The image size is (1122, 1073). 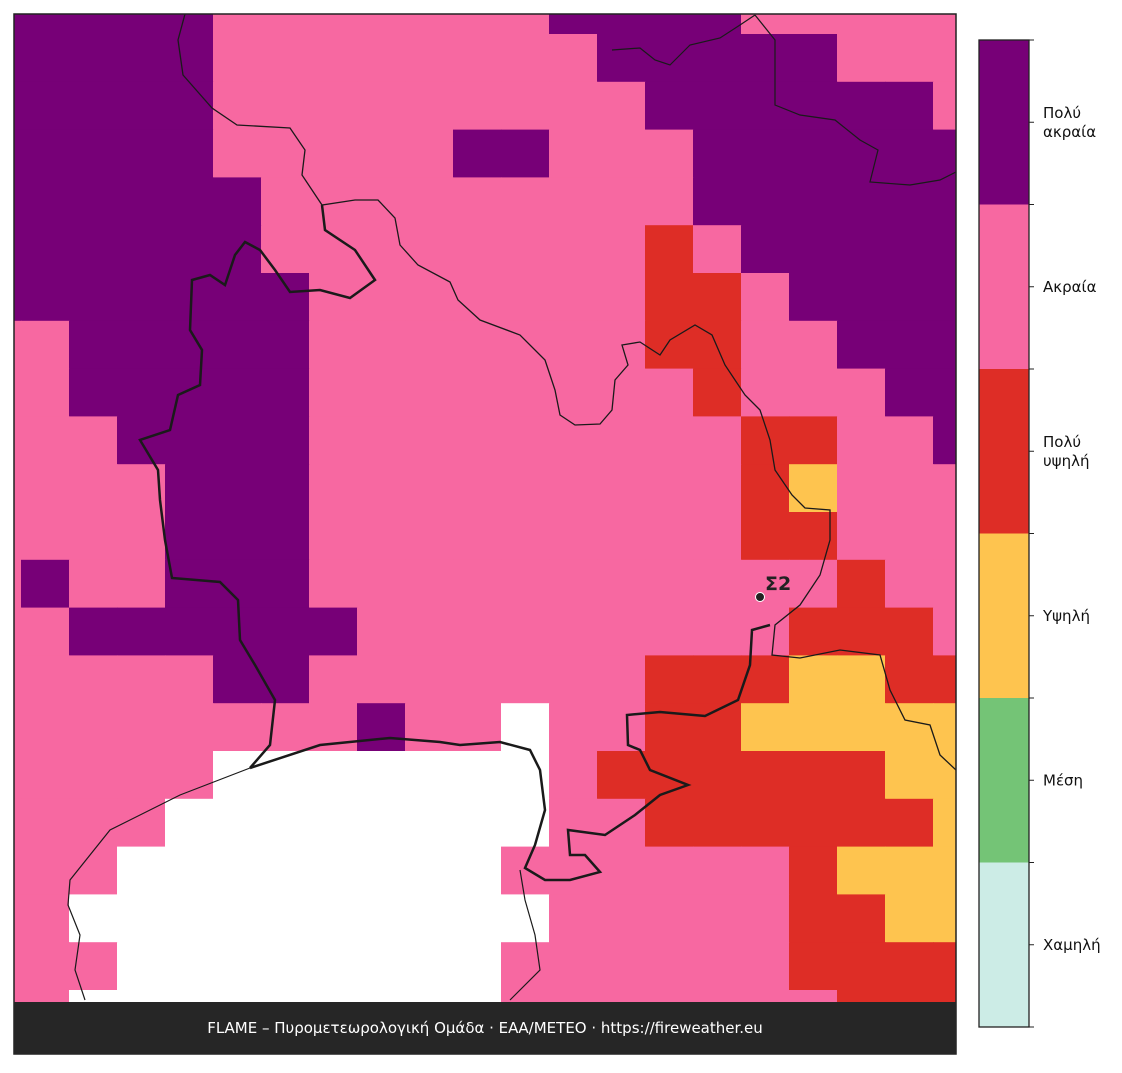 What do you see at coordinates (1066, 616) in the screenshot?
I see `legend-label: Υψηλή` at bounding box center [1066, 616].